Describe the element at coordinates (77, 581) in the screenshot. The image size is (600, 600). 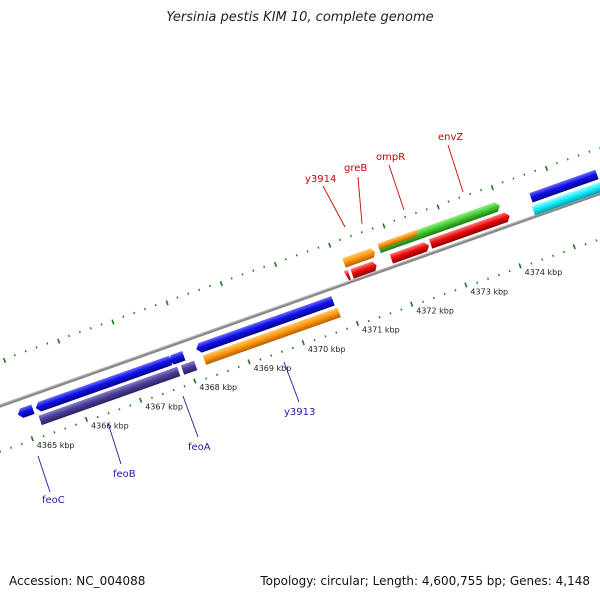
I see `accession-text: Accession: NC_004088` at that location.